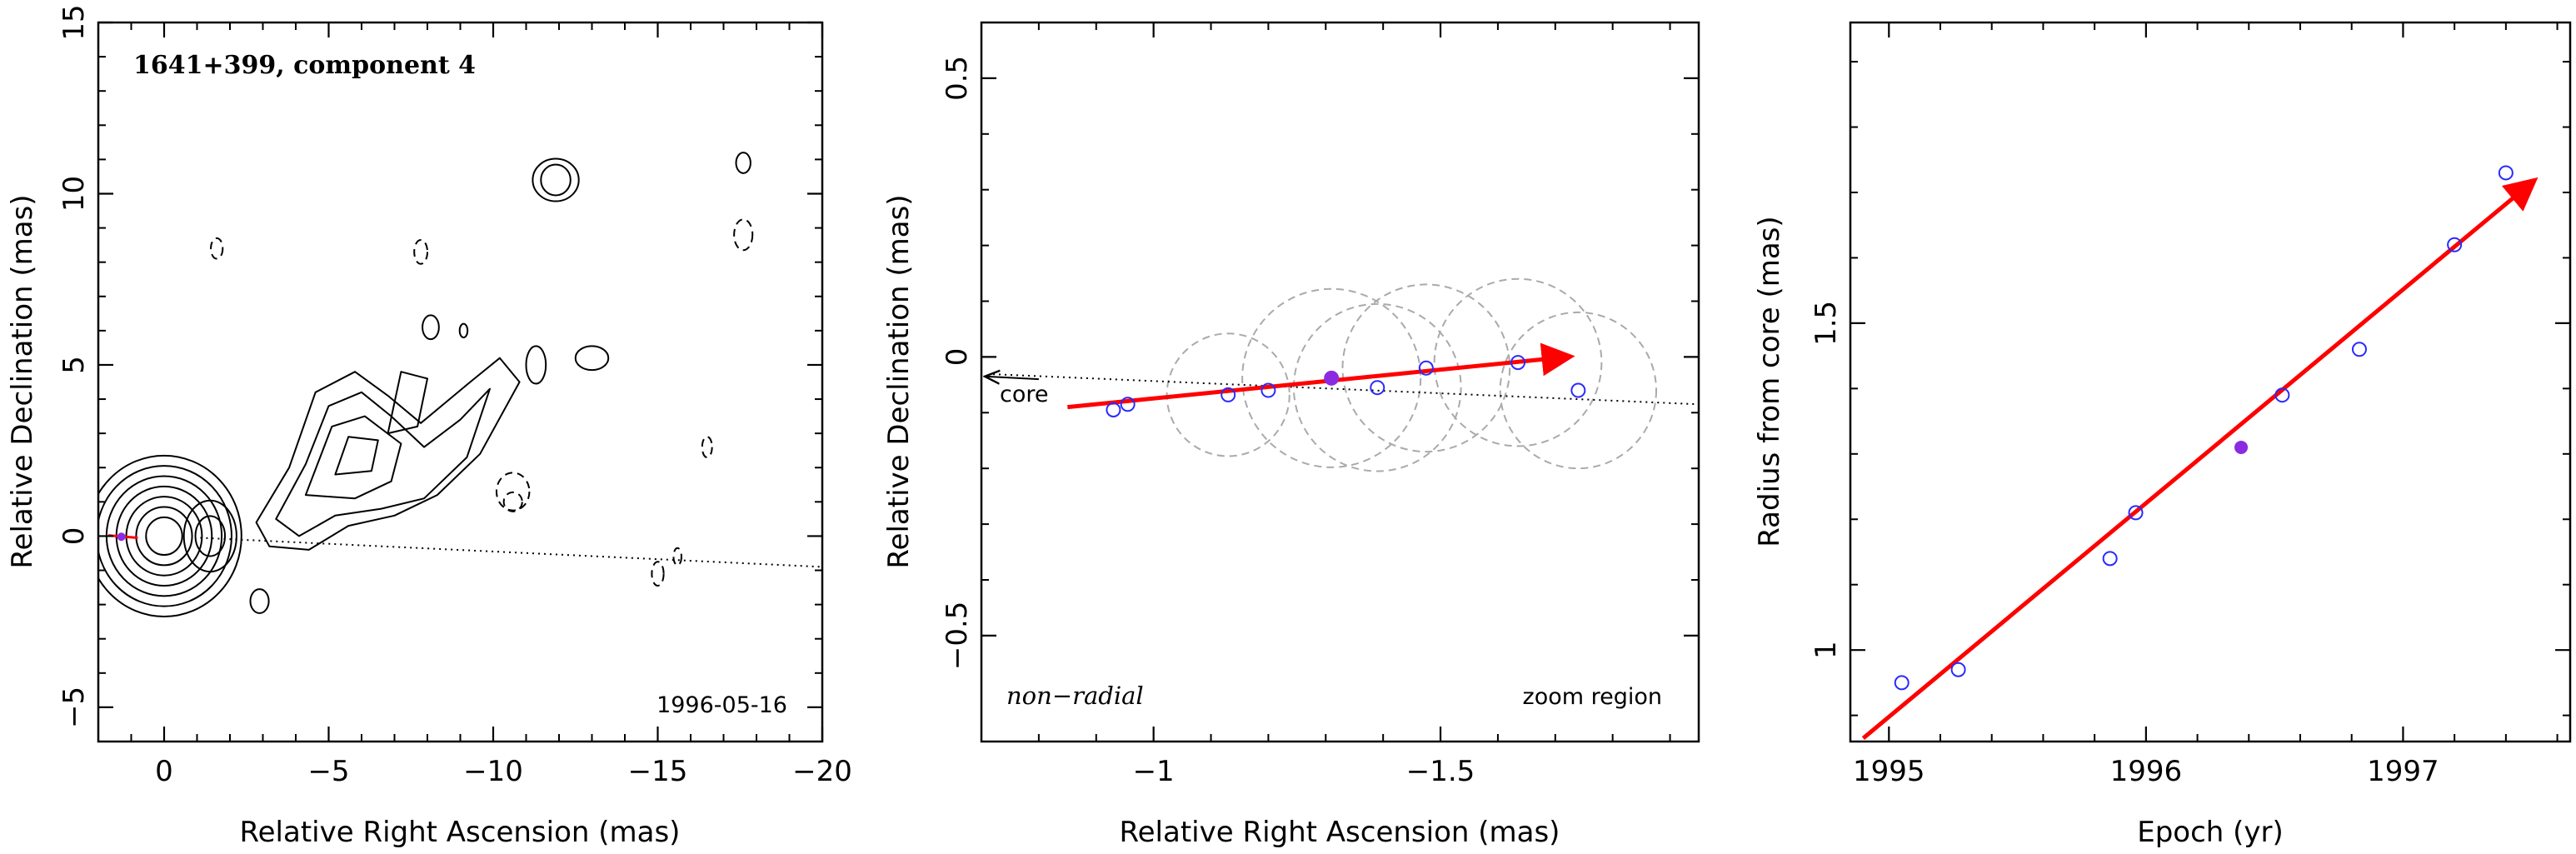 The image size is (2576, 854). I want to click on zoom-plot-content, so click(1342, 374).